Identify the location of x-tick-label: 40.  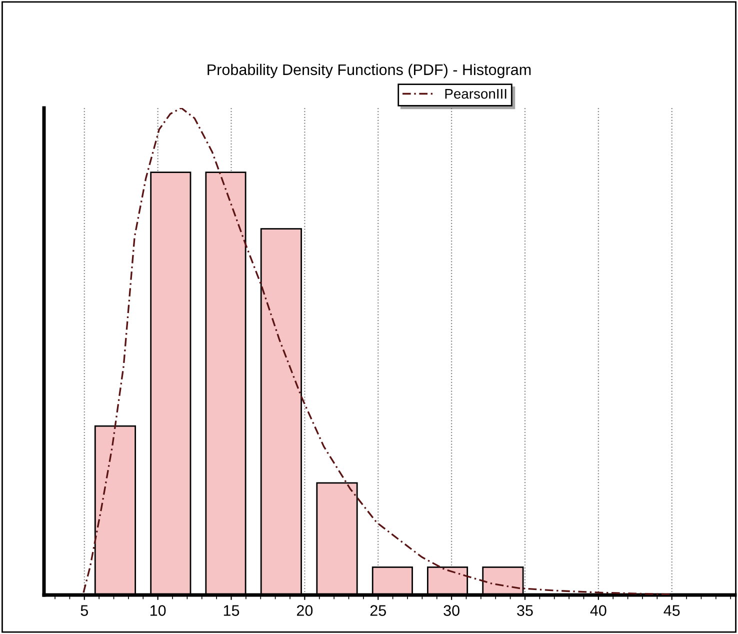
(598, 610).